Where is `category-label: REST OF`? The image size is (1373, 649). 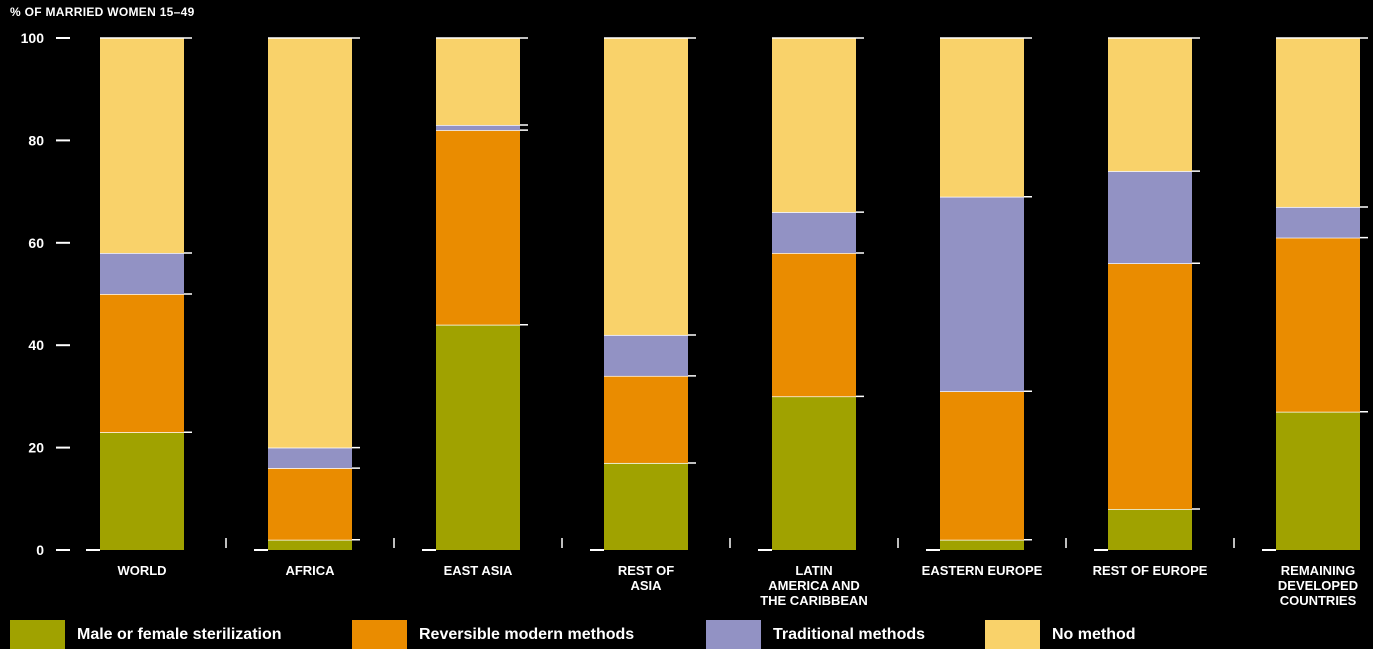
category-label: REST OF is located at coordinates (646, 570).